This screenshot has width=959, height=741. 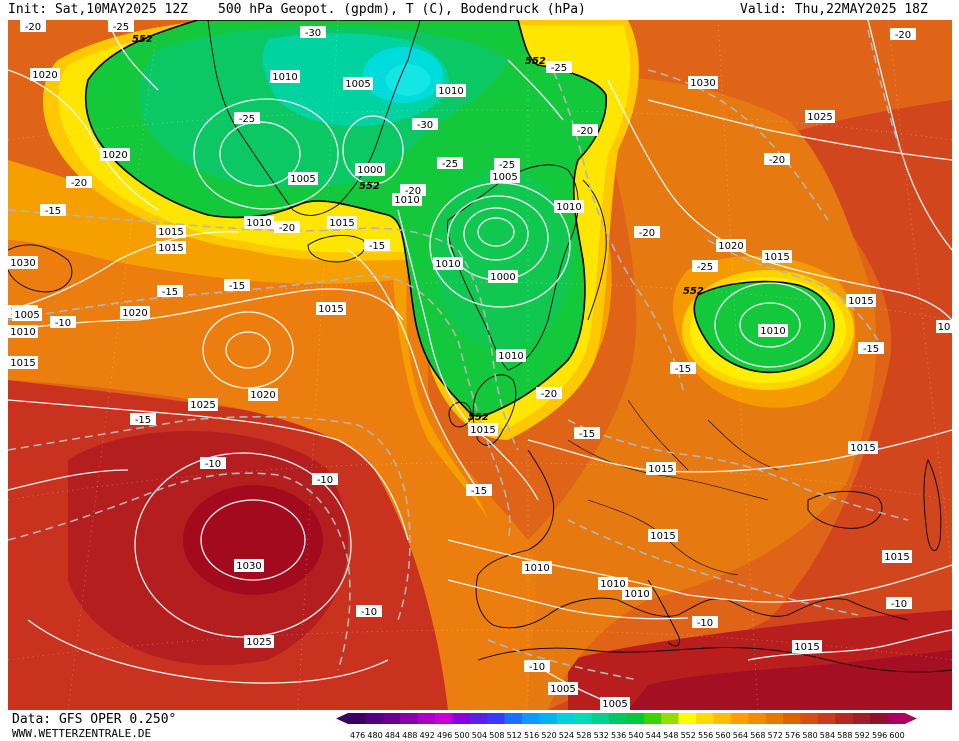 What do you see at coordinates (635, 735) in the screenshot?
I see `colorbar-tick-label: 540` at bounding box center [635, 735].